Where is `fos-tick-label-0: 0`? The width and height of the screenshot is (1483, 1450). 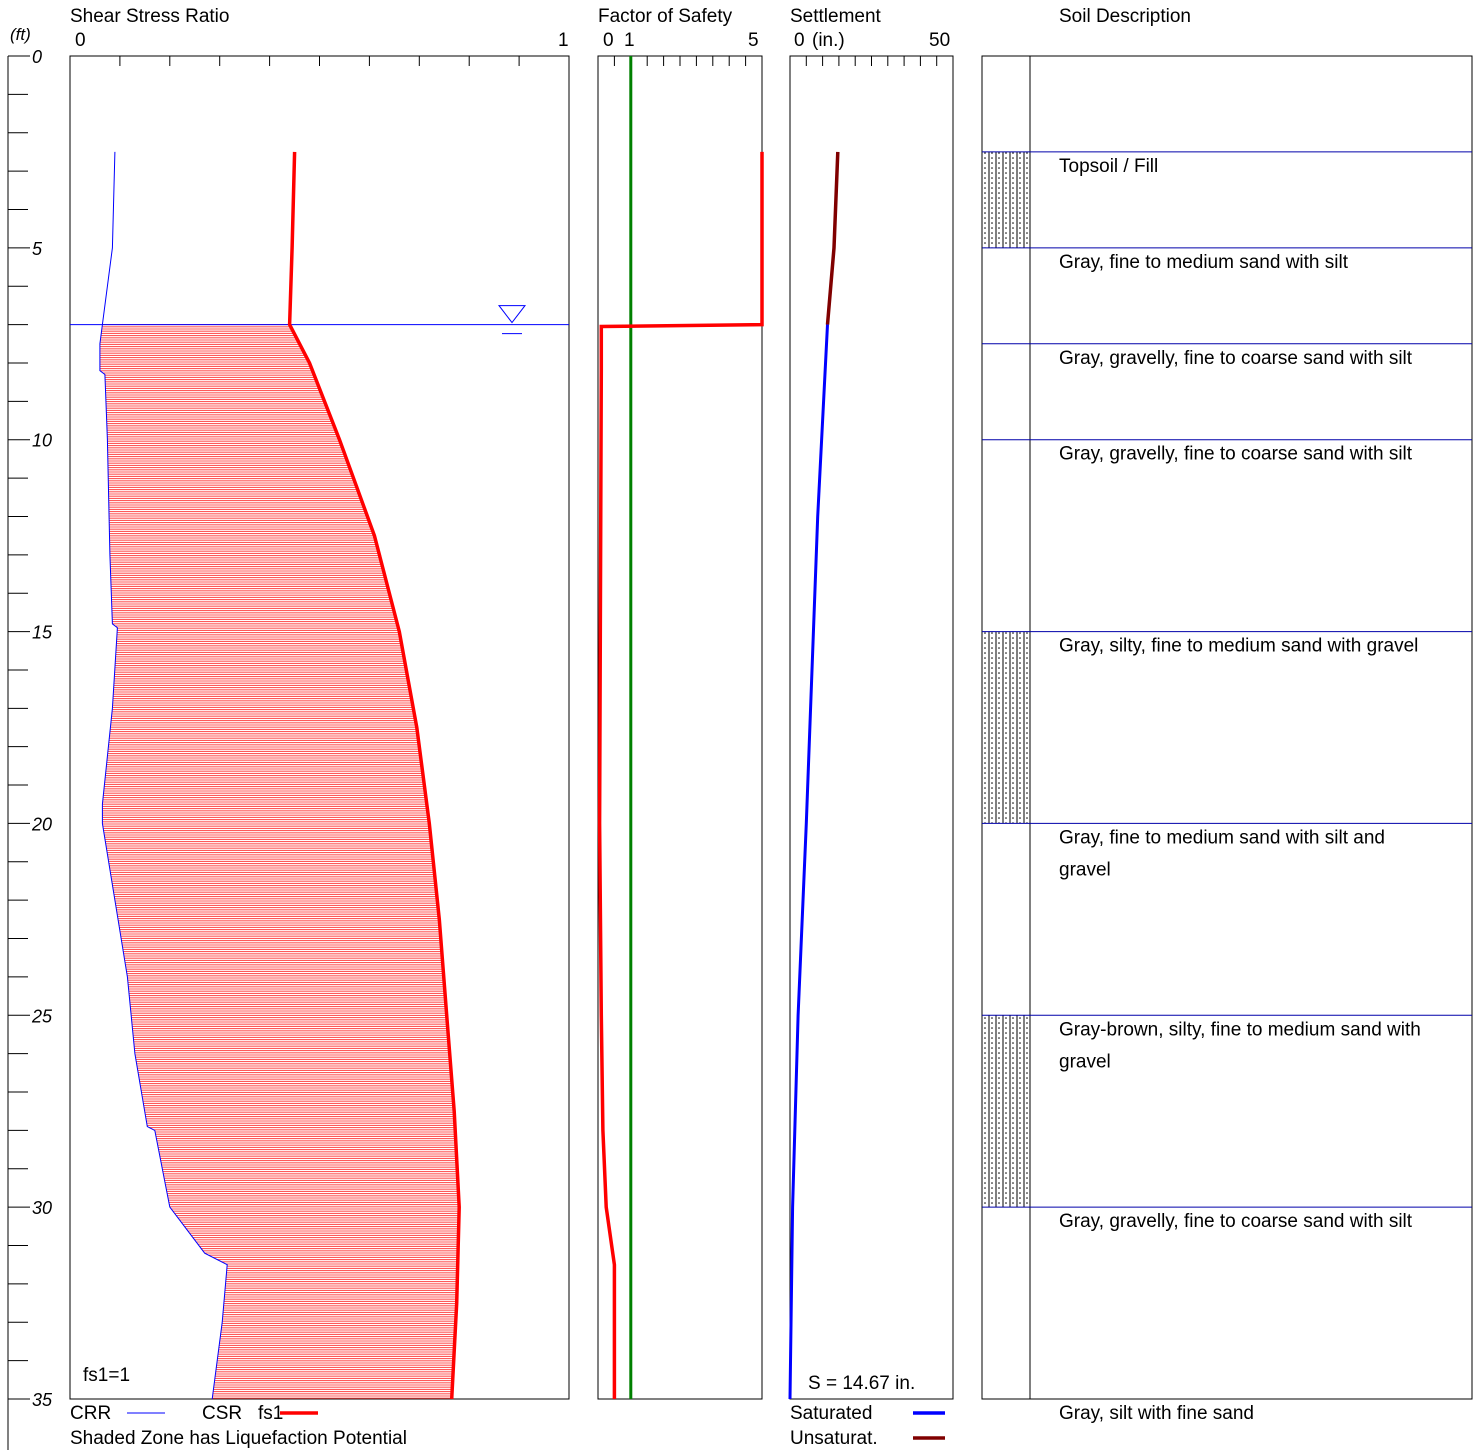 fos-tick-label-0: 0 is located at coordinates (608, 40).